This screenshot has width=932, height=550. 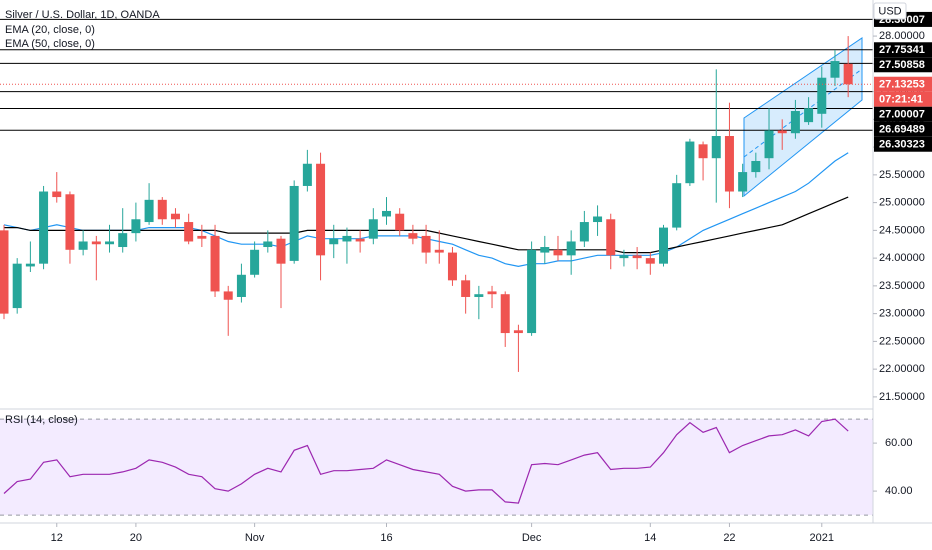 I want to click on y-tick-label: 28.00000, so click(x=902, y=36).